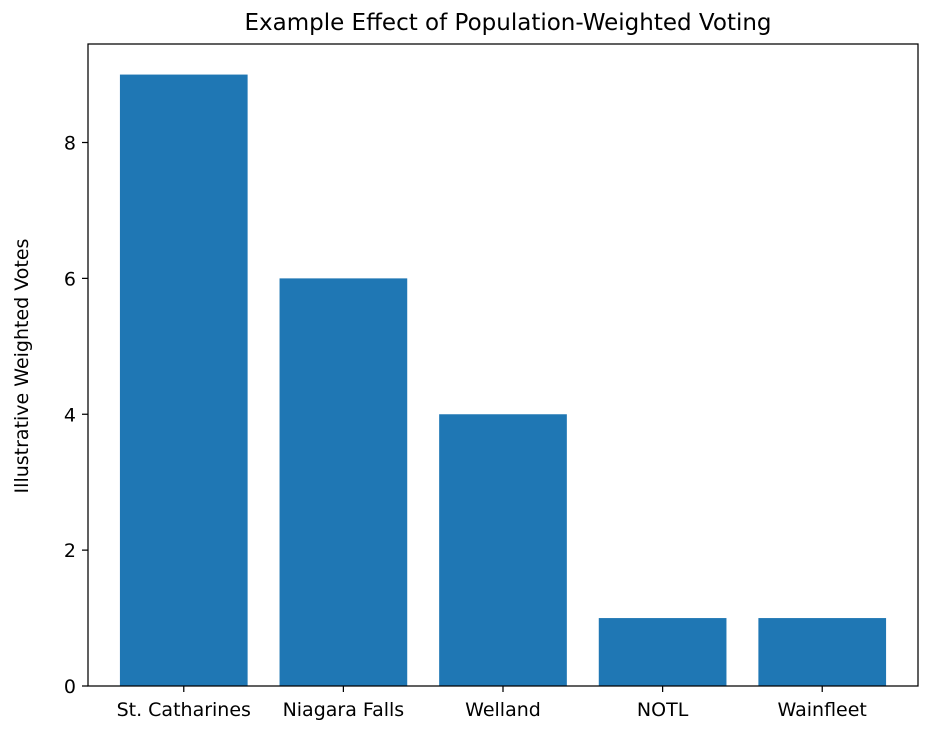  What do you see at coordinates (70, 279) in the screenshot?
I see `y-tick-label: 6` at bounding box center [70, 279].